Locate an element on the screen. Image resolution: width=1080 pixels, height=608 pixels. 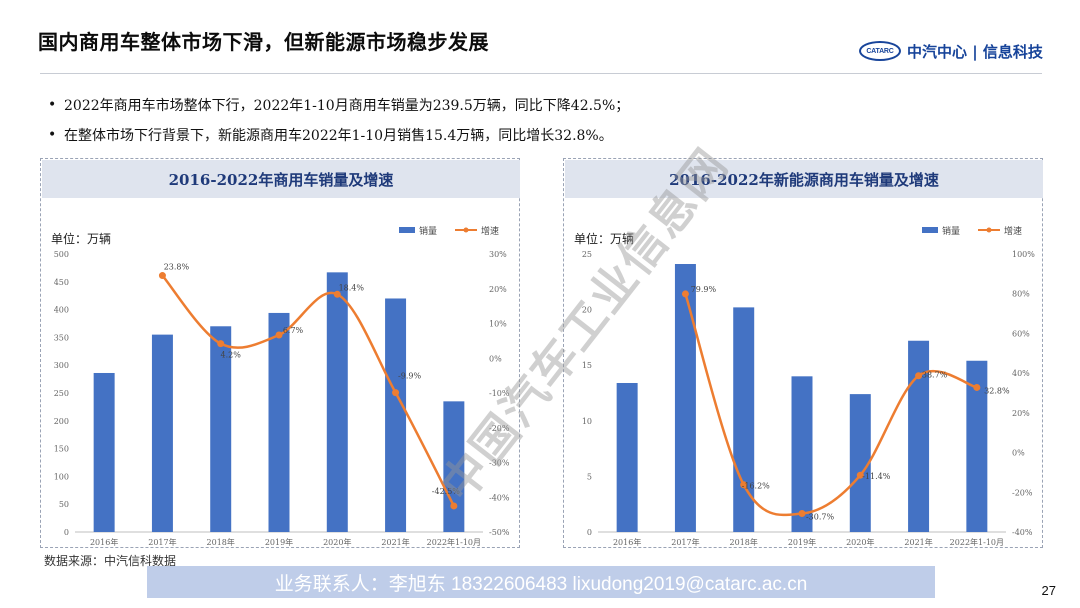
chart-title: 2016-2022年新能源商用车销量及增速 is located at coordinates (804, 180).